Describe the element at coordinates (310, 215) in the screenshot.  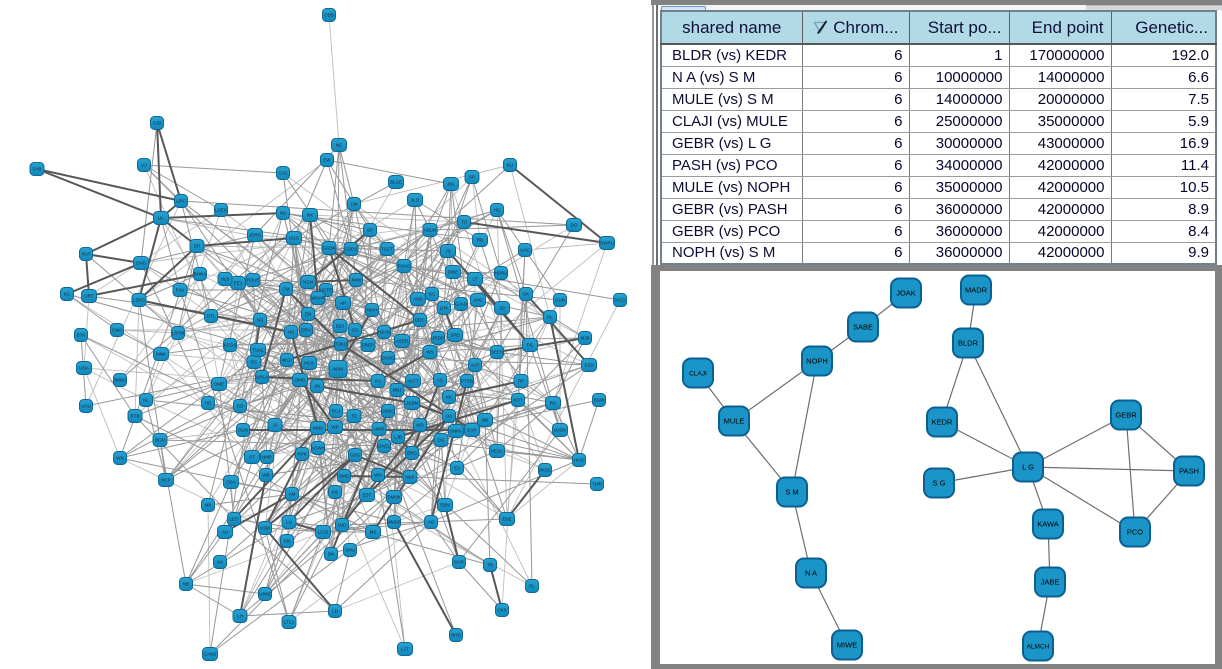
I see `svg-text: KK` at that location.